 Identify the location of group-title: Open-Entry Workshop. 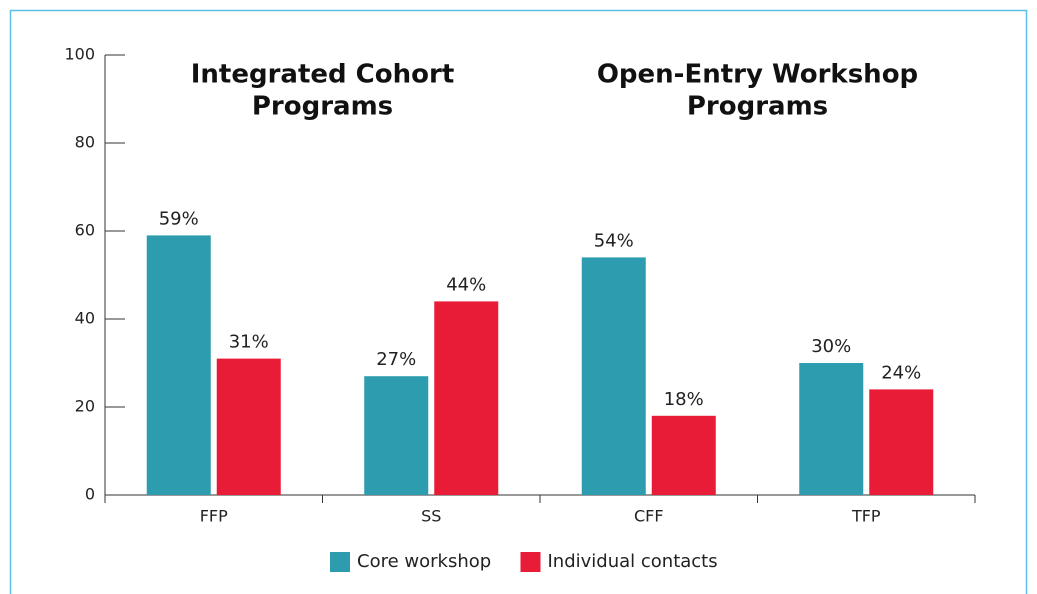
(757, 75).